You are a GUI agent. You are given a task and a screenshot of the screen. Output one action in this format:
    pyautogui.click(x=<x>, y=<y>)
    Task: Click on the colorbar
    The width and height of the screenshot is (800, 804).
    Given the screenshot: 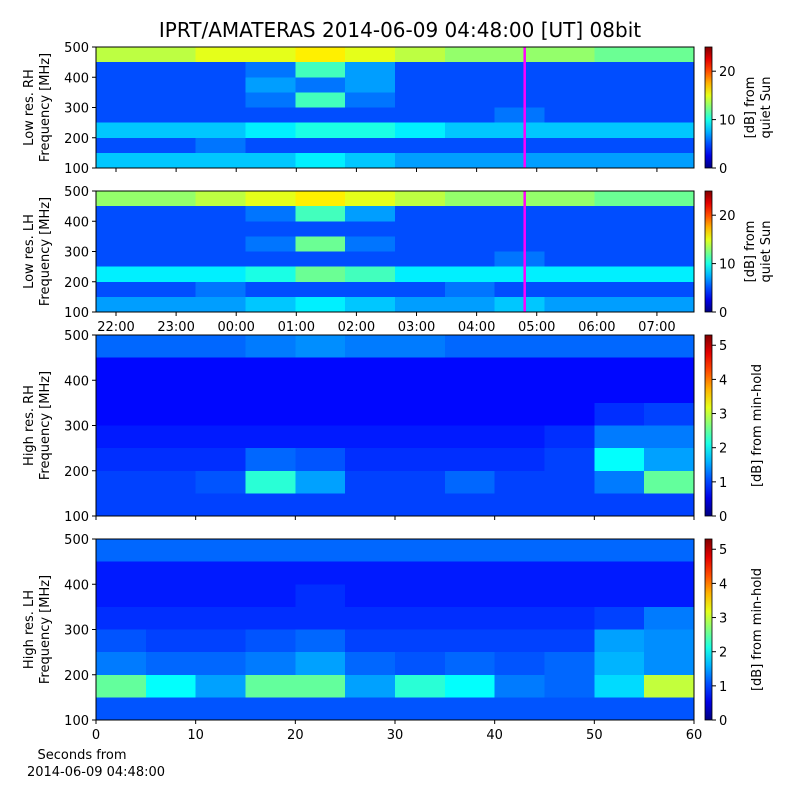 What is the action you would take?
    pyautogui.click(x=708, y=251)
    